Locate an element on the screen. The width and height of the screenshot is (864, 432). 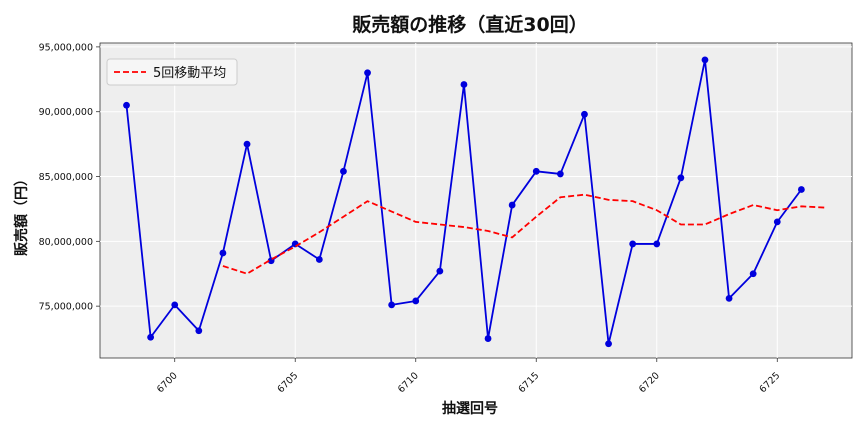
y-axis-label: 販売額（円） is located at coordinates (21, 214).